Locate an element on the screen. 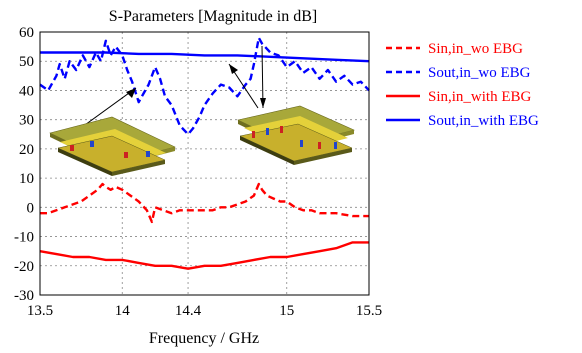 This screenshot has height=353, width=582. x-tick-label: 14.4 is located at coordinates (188, 311).